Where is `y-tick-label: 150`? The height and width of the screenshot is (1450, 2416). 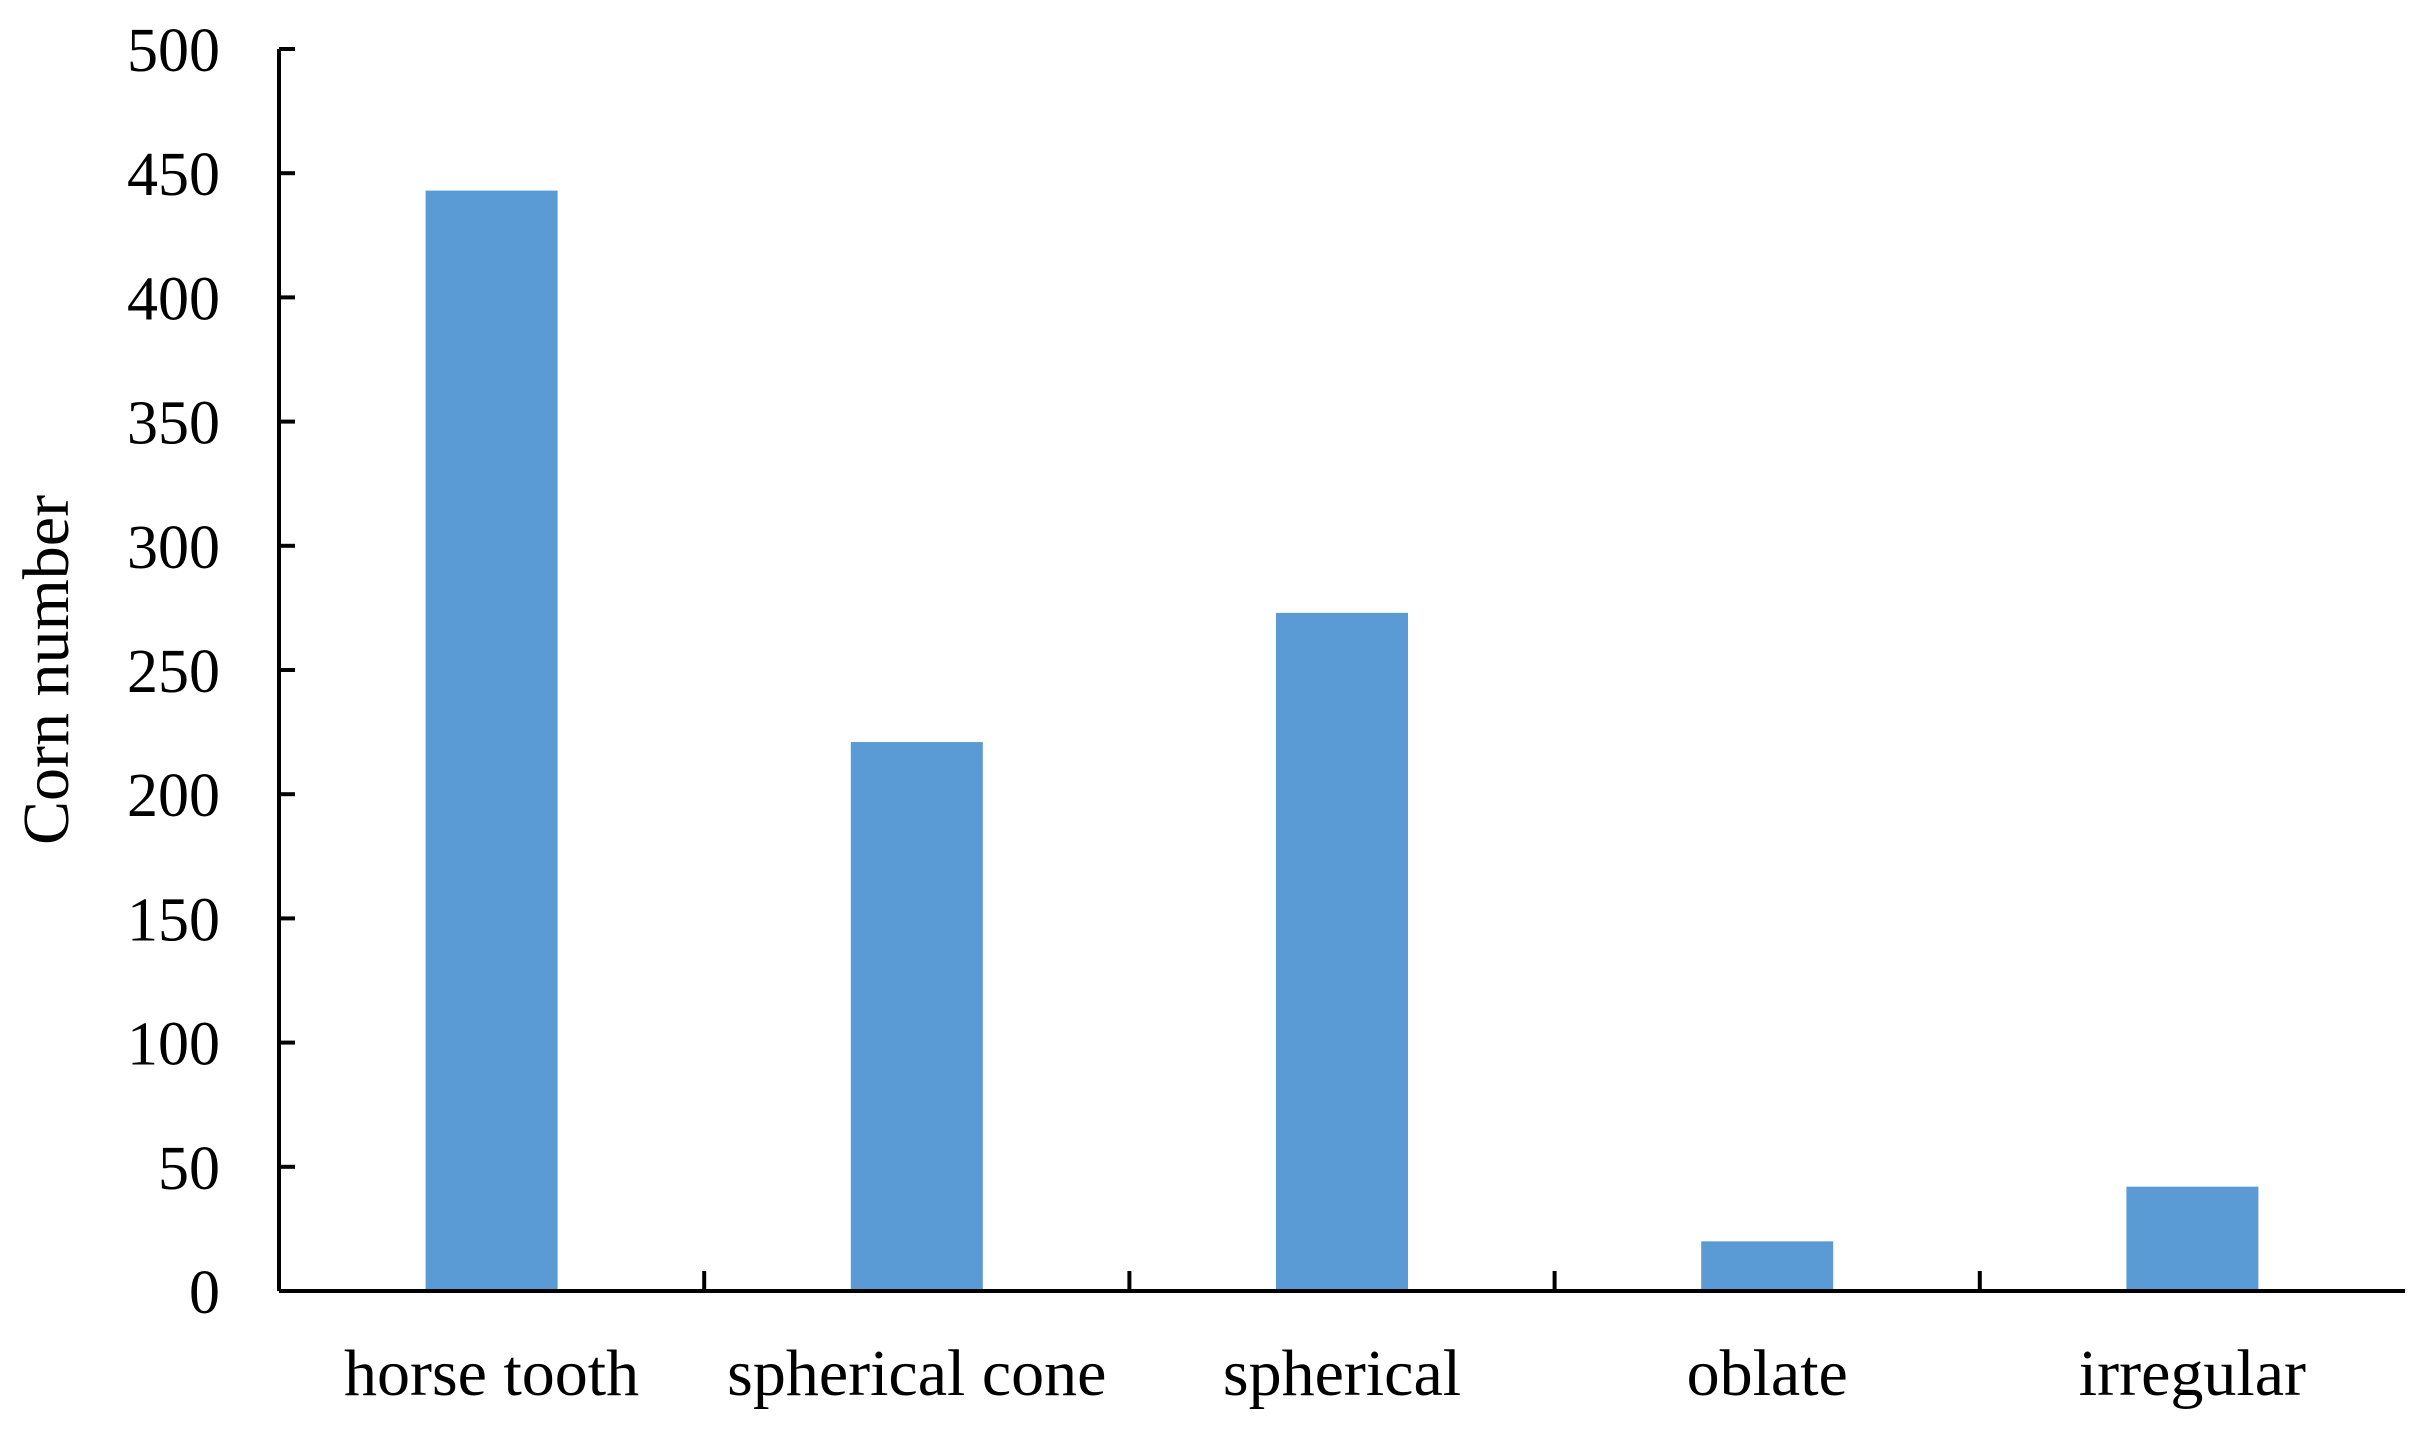
y-tick-label: 150 is located at coordinates (173, 920).